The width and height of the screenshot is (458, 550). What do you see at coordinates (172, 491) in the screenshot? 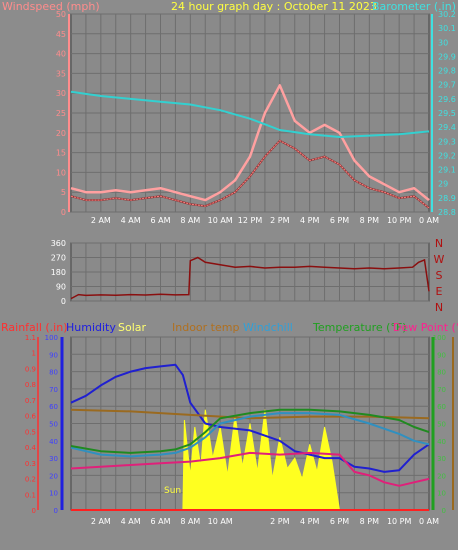
I see `sun-annotation: Sun` at bounding box center [172, 491].